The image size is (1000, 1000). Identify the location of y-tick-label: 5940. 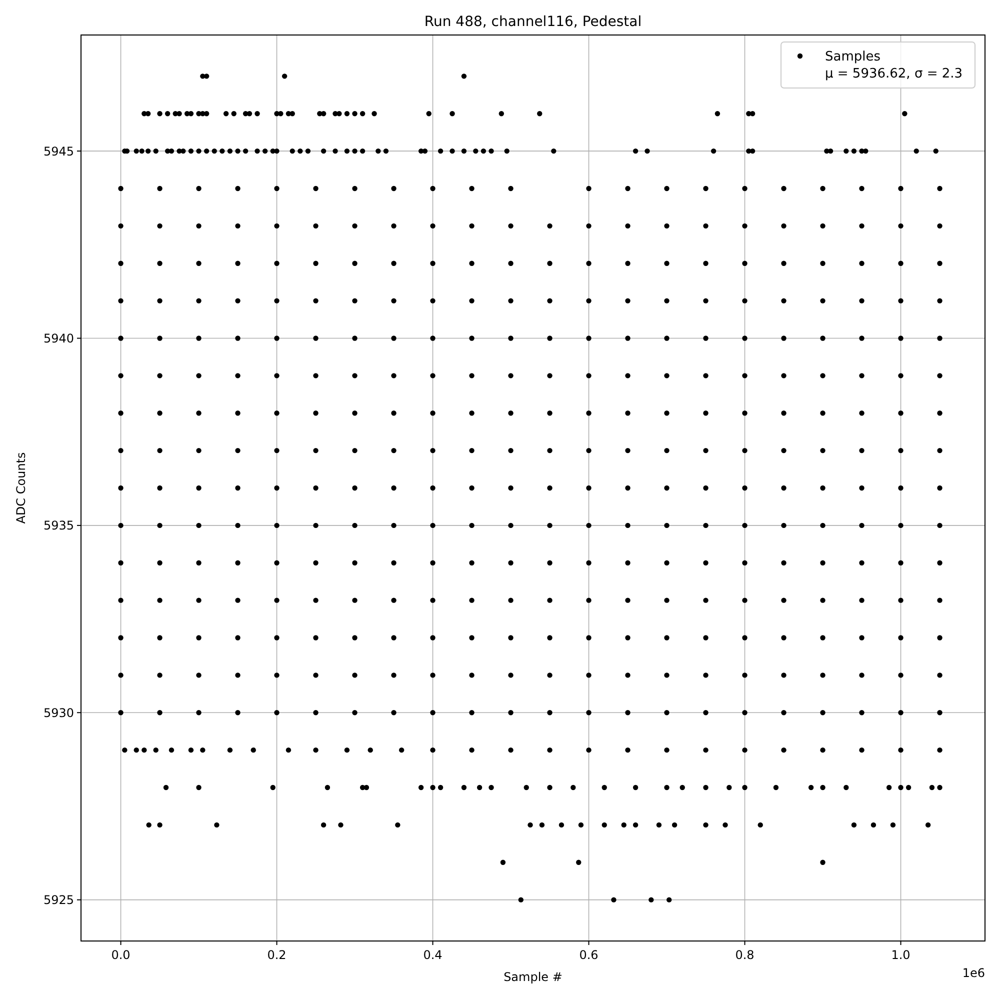
(58, 338).